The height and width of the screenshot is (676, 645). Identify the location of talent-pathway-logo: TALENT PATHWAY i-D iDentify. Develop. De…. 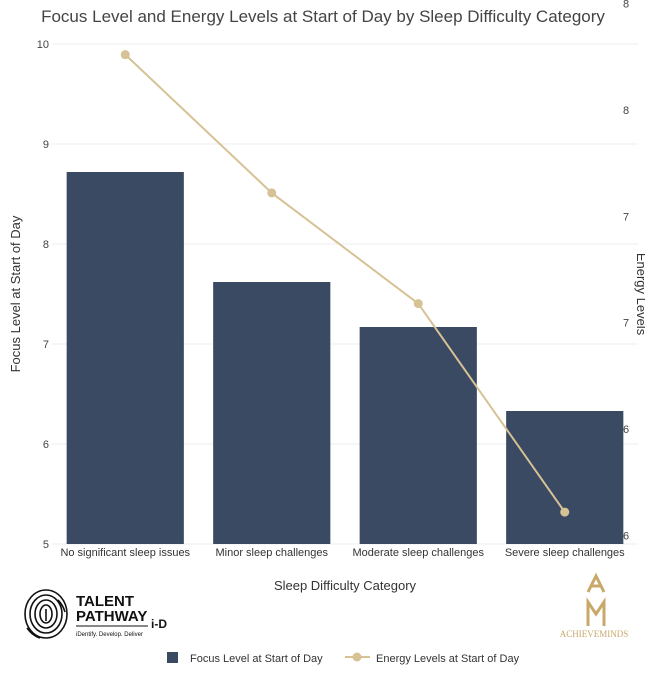
(95, 614).